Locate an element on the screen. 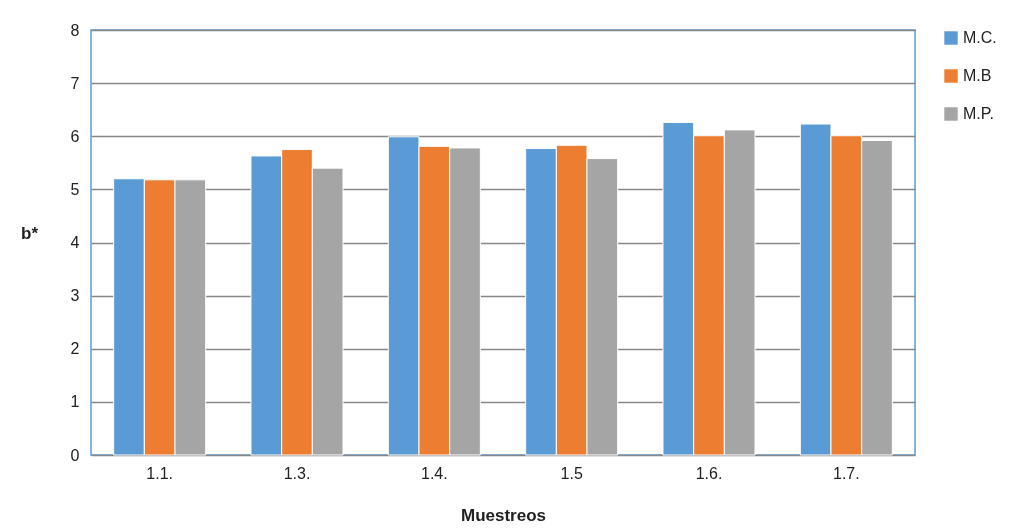 The height and width of the screenshot is (532, 1032). y-tick-label: 6 is located at coordinates (75, 136).